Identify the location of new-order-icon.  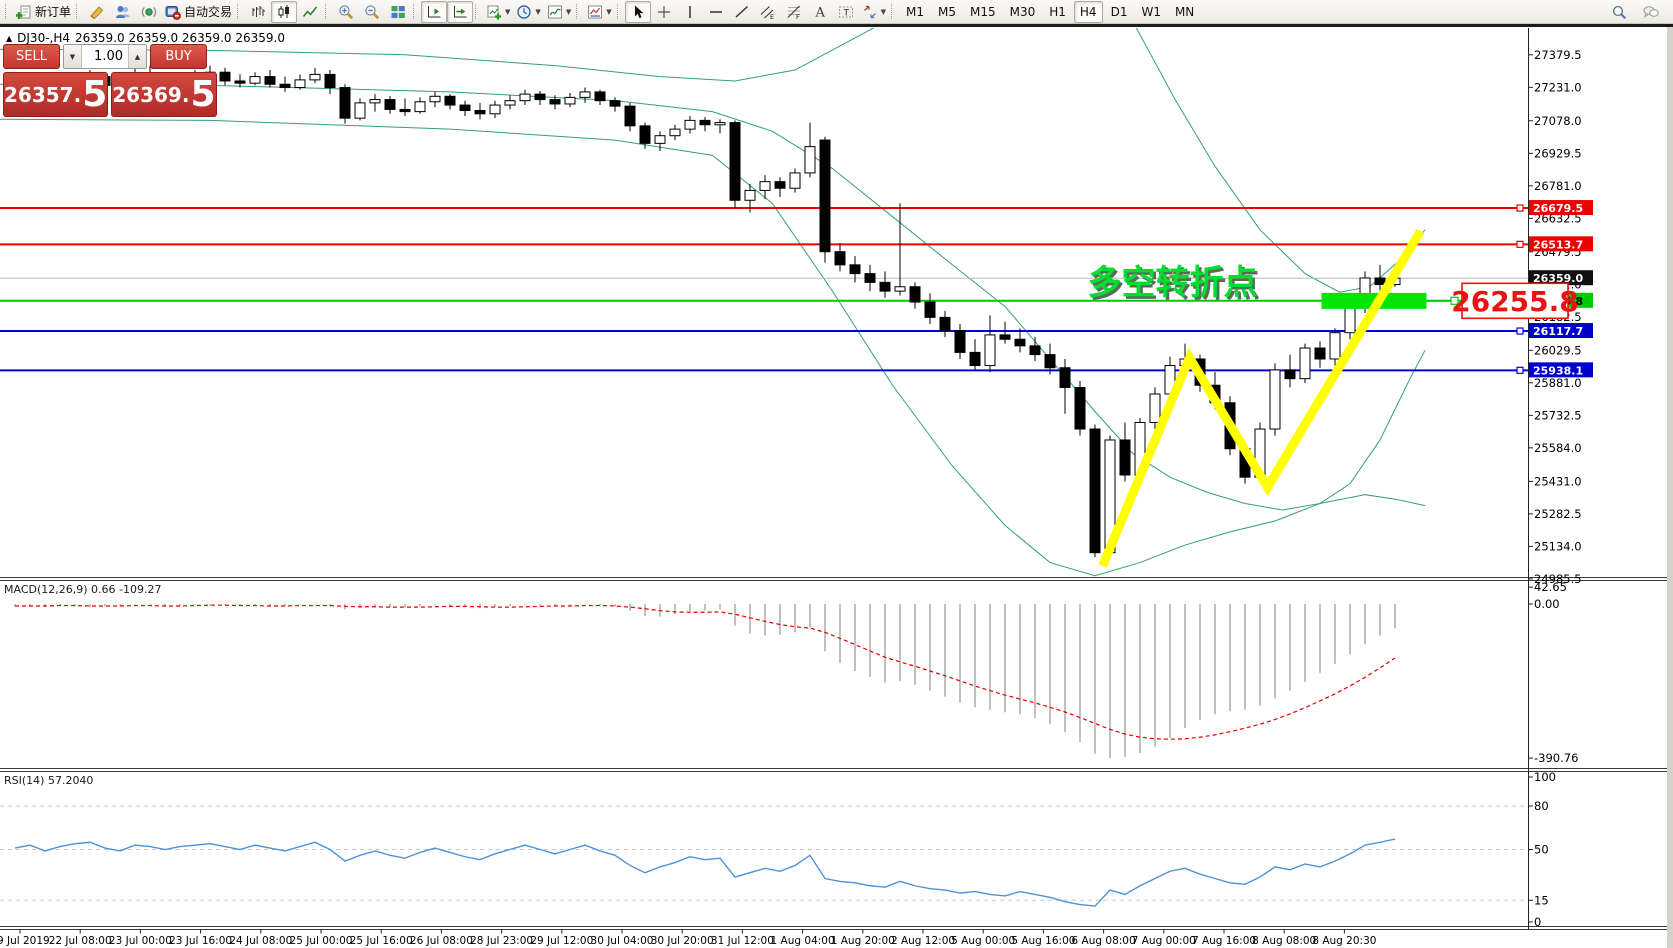
(23, 12).